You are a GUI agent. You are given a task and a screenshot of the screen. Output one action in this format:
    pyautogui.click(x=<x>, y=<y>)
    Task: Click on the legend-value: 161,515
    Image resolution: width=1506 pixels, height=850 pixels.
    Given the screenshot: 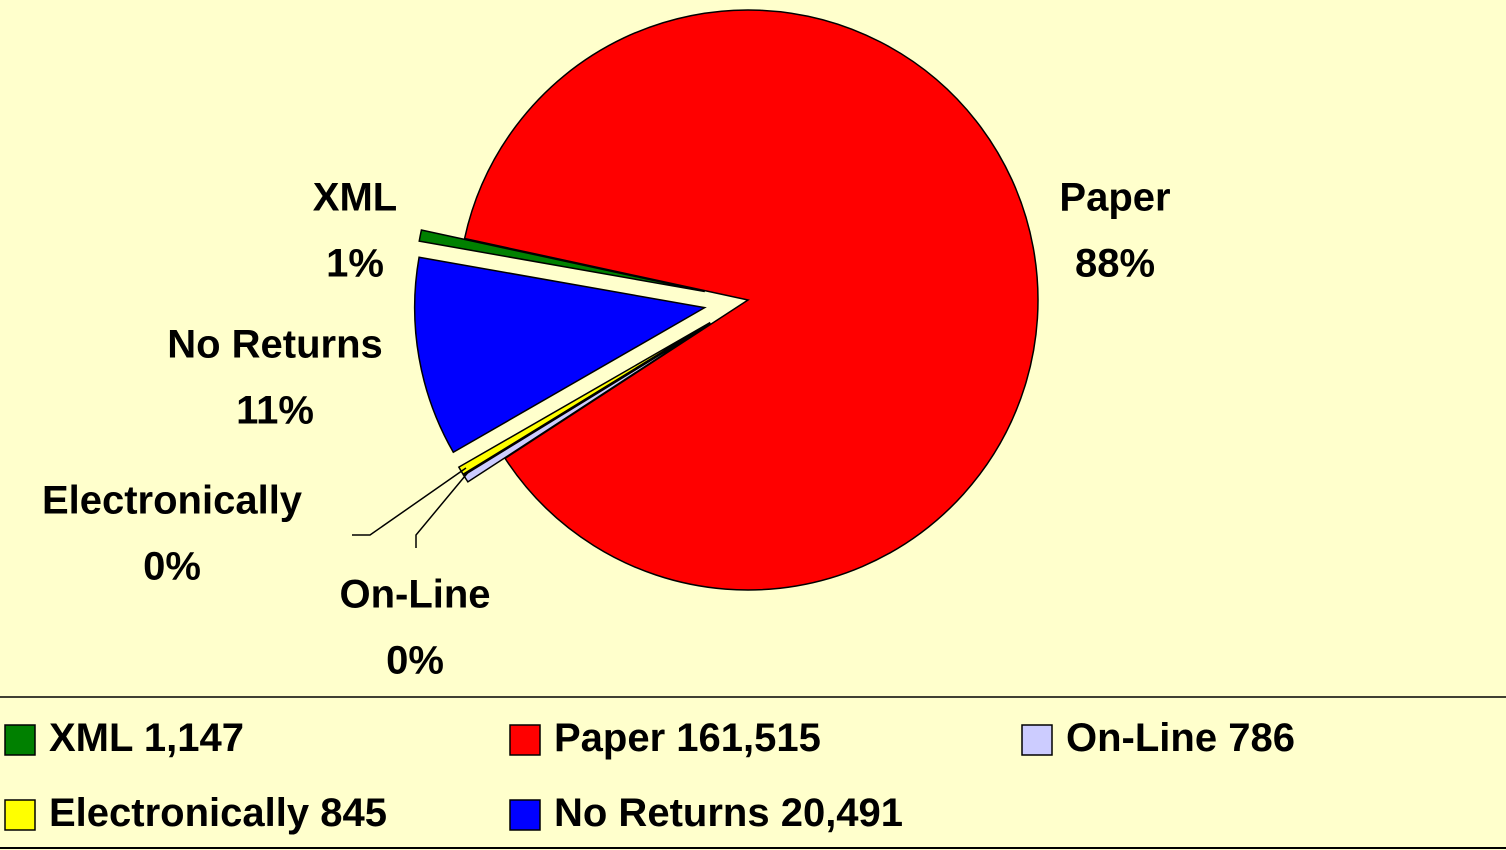 What is the action you would take?
    pyautogui.click(x=748, y=738)
    